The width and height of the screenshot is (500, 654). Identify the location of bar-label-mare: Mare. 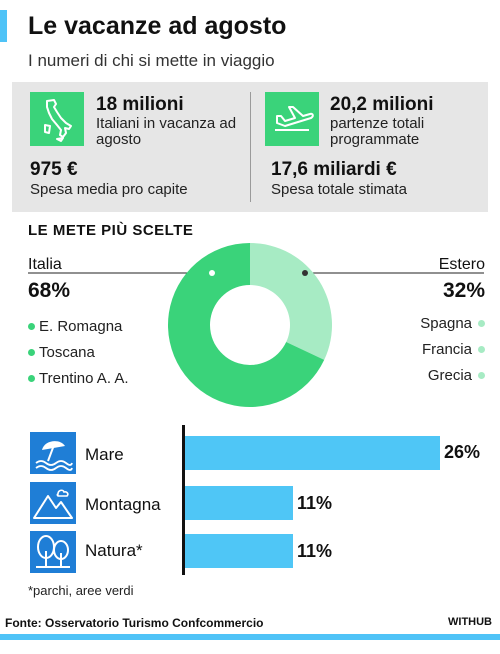
(104, 454).